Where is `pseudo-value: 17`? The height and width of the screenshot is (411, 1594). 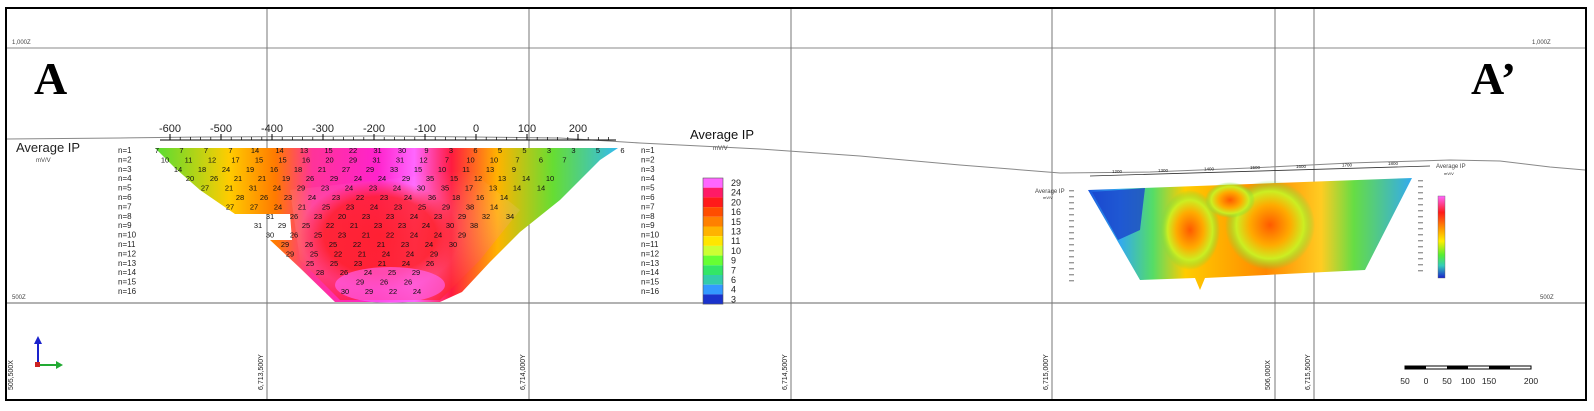 pseudo-value: 17 is located at coordinates (235, 159).